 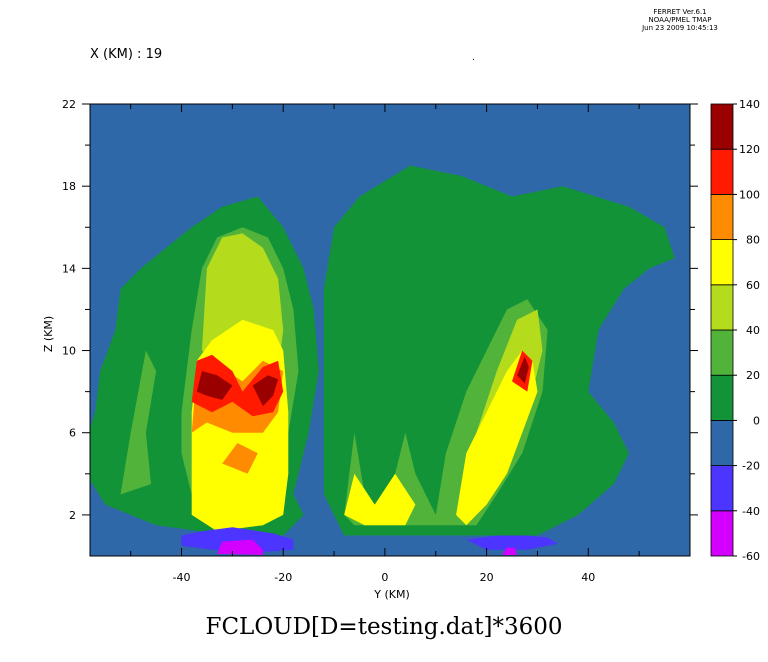 What do you see at coordinates (588, 577) in the screenshot?
I see `x-tick-label: 40` at bounding box center [588, 577].